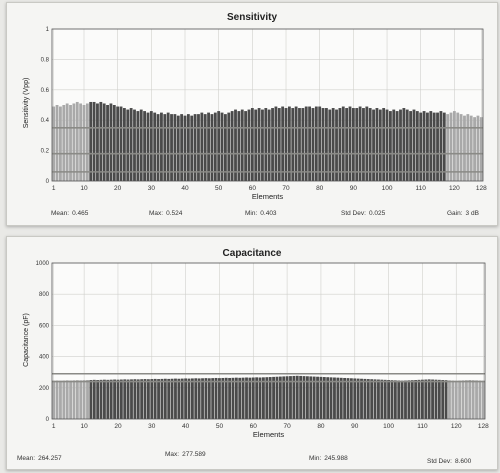  Describe the element at coordinates (45, 60) in the screenshot. I see `y-tick-label: 0.8` at that location.